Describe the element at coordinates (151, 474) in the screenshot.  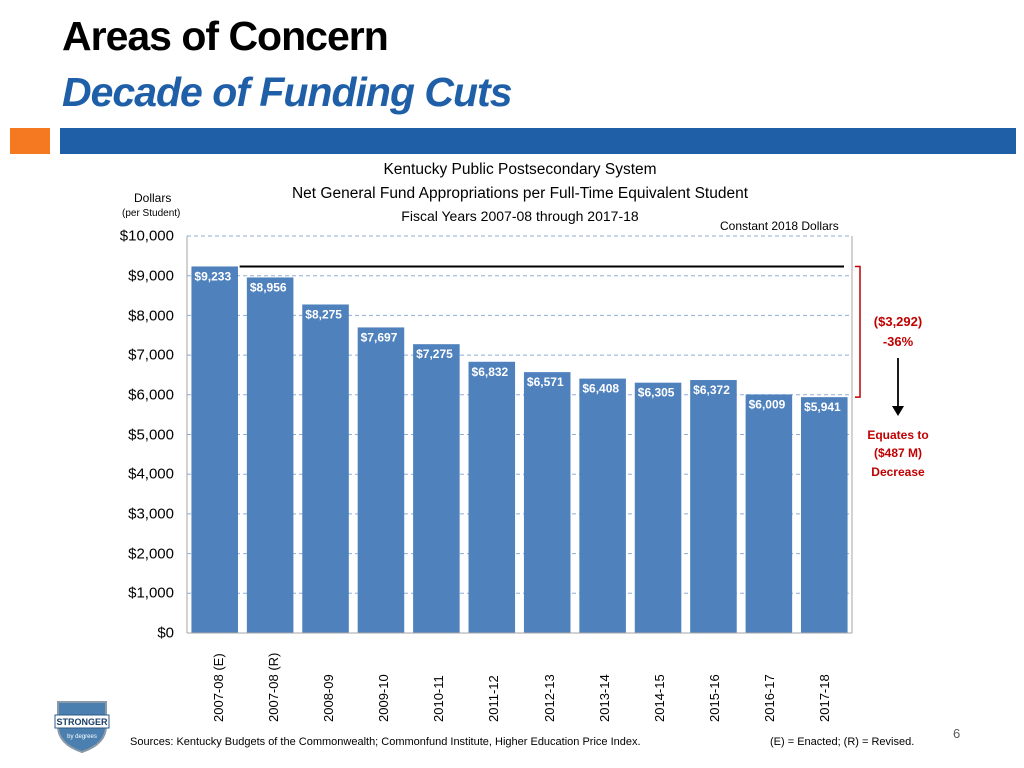
I see `y-tick-label: $4,000` at that location.